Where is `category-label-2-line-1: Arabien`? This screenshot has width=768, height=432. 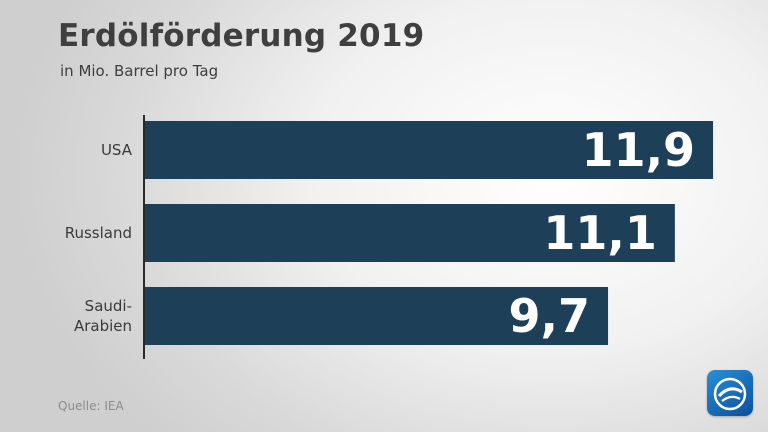
category-label-2-line-1: Arabien is located at coordinates (103, 326).